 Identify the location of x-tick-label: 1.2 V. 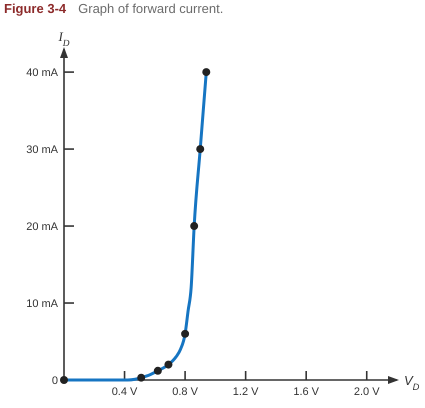
(246, 392).